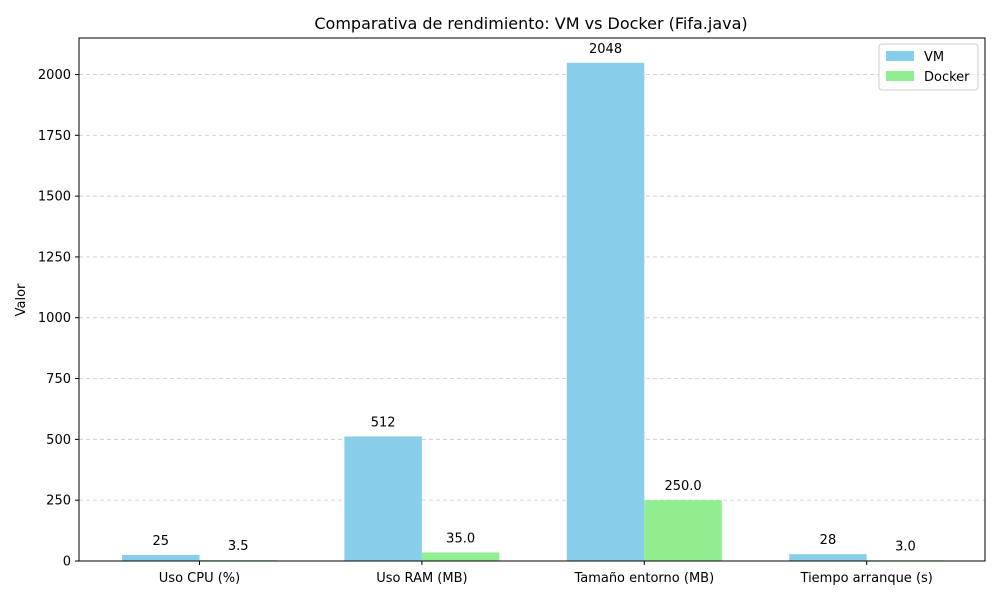  I want to click on bar-label-vm-uso-cpu: 25, so click(160, 541).